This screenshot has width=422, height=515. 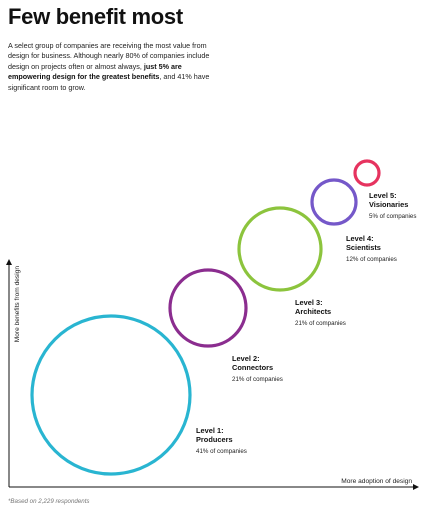 What do you see at coordinates (309, 302) in the screenshot?
I see `level-3-label: Level 3:` at bounding box center [309, 302].